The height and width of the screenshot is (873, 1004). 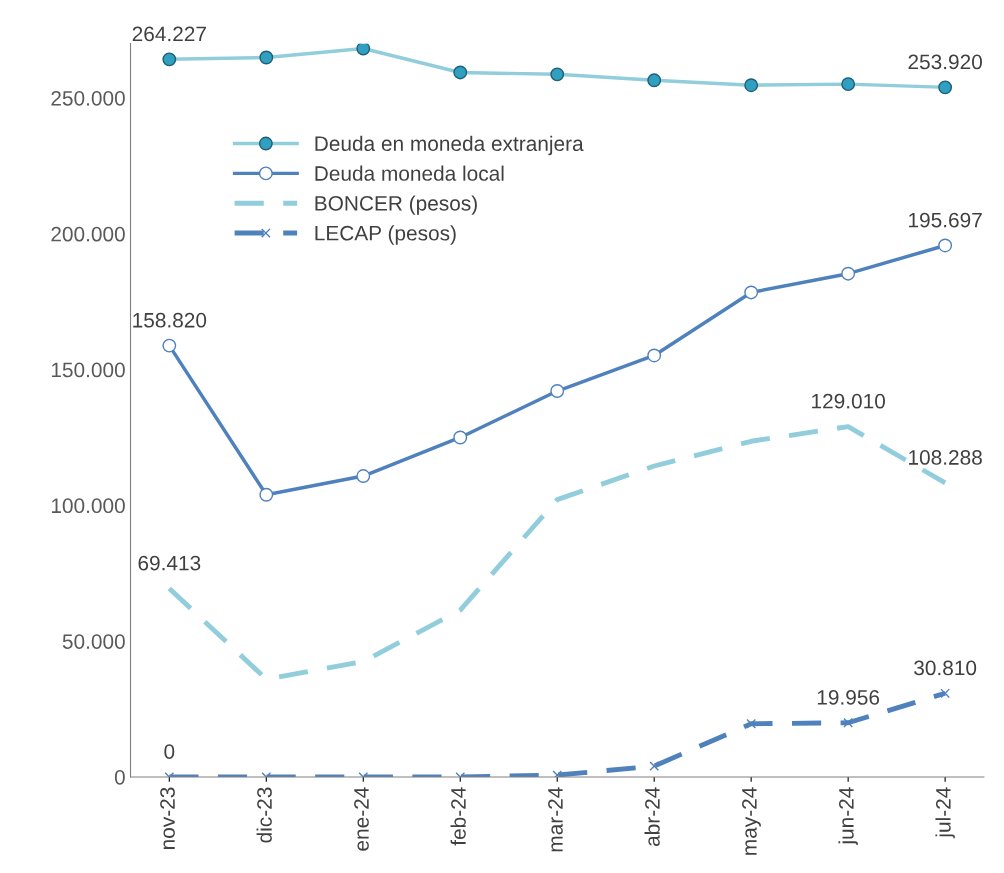 What do you see at coordinates (751, 821) in the screenshot?
I see `x-tick-label: may-24` at bounding box center [751, 821].